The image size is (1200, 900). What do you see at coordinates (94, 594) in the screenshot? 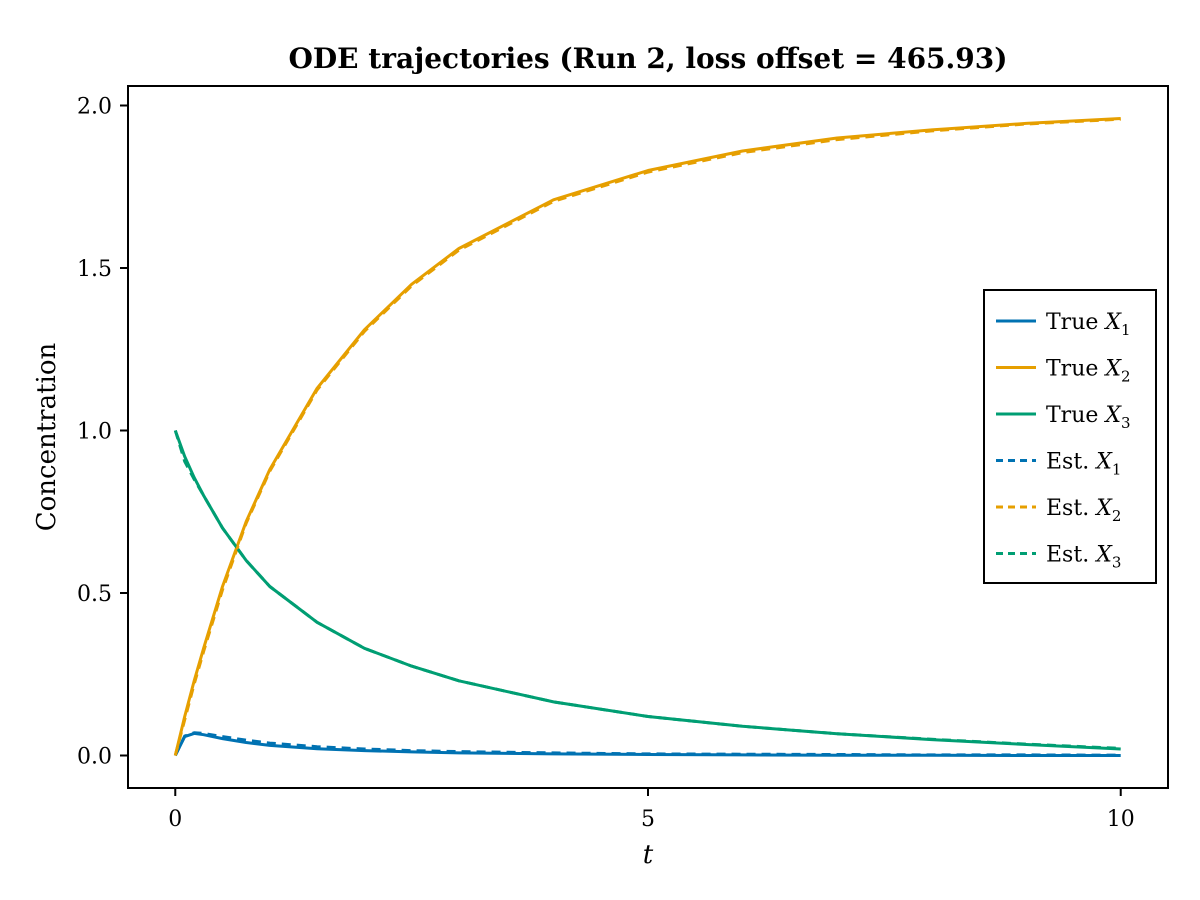
I see `y-tick-label: 0.5` at bounding box center [94, 594].